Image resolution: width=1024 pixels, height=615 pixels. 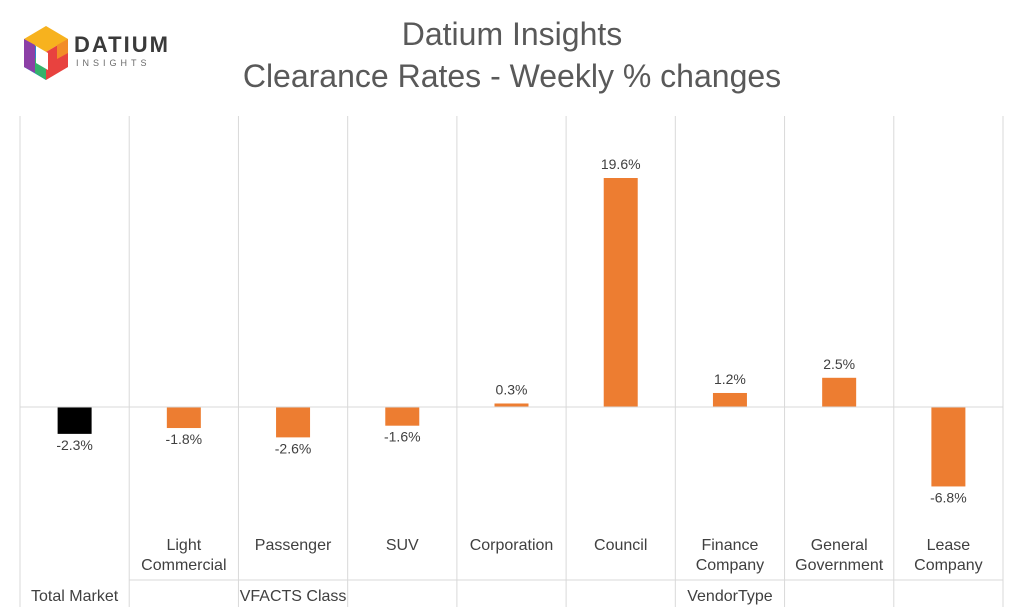 I want to click on data-label: -1.6%, so click(x=402, y=437).